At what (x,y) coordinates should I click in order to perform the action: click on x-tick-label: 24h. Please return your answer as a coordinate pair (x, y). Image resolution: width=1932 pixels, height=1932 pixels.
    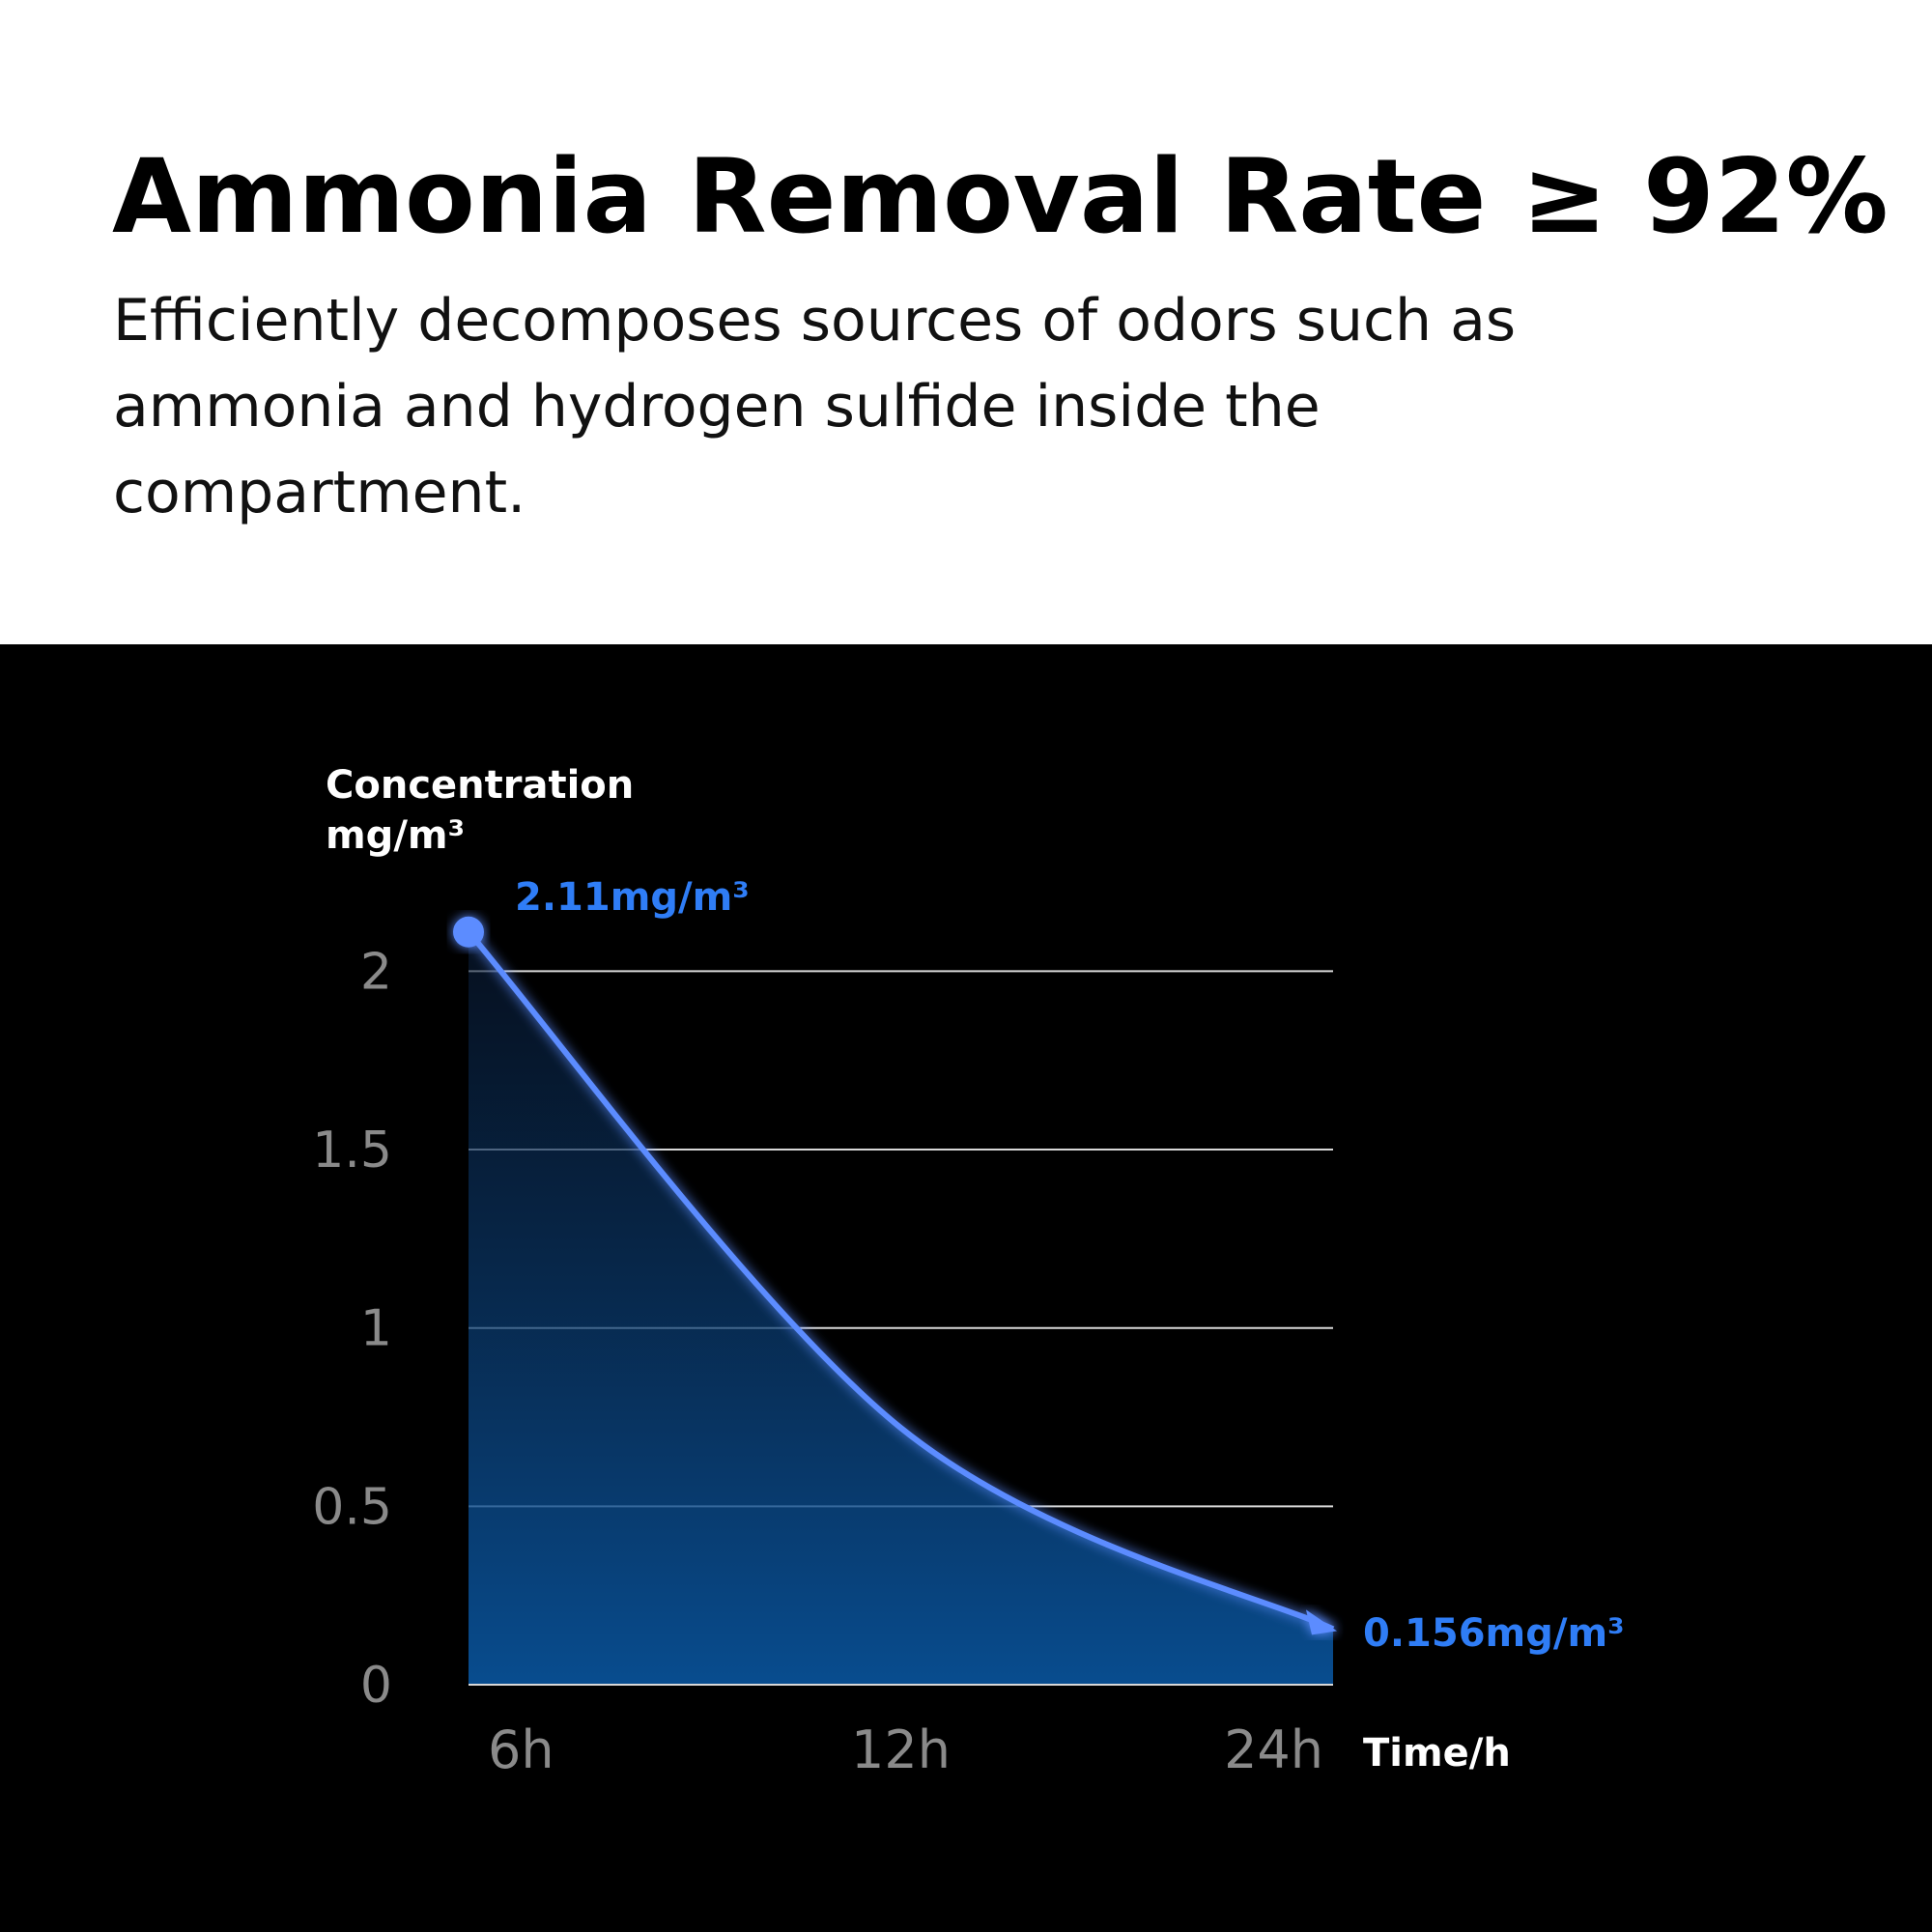
    Looking at the image, I should click on (1273, 1749).